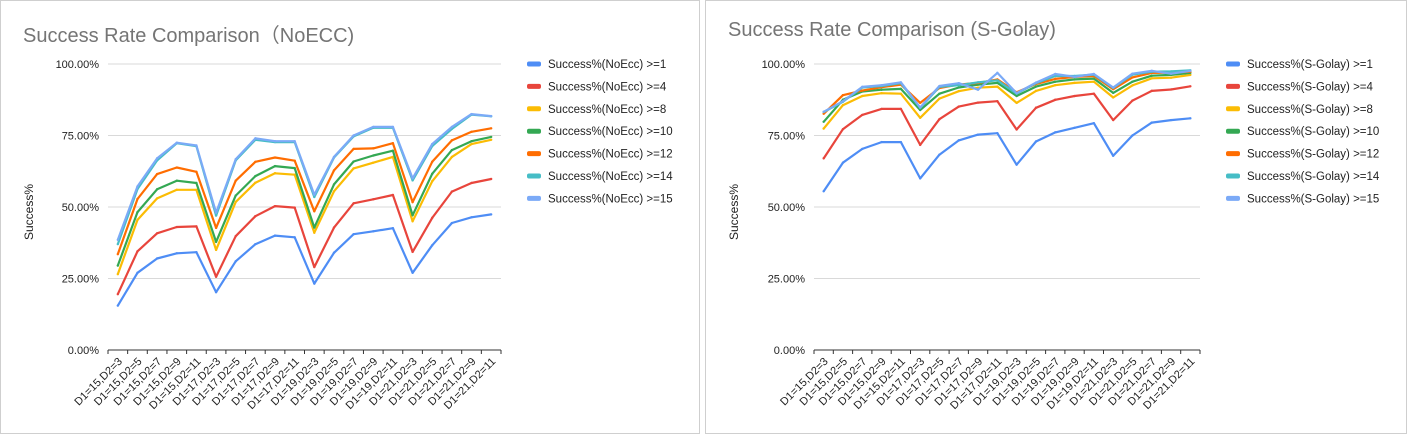 The width and height of the screenshot is (1407, 437). What do you see at coordinates (83, 351) in the screenshot?
I see `y-tick-label: 0.00%` at bounding box center [83, 351].